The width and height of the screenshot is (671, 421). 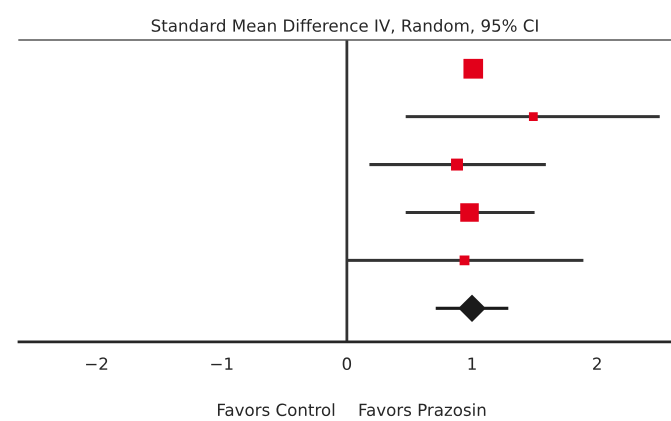 I want to click on chart-title: Standard Mean Difference IV, Random, 95% CI, so click(x=345, y=26).